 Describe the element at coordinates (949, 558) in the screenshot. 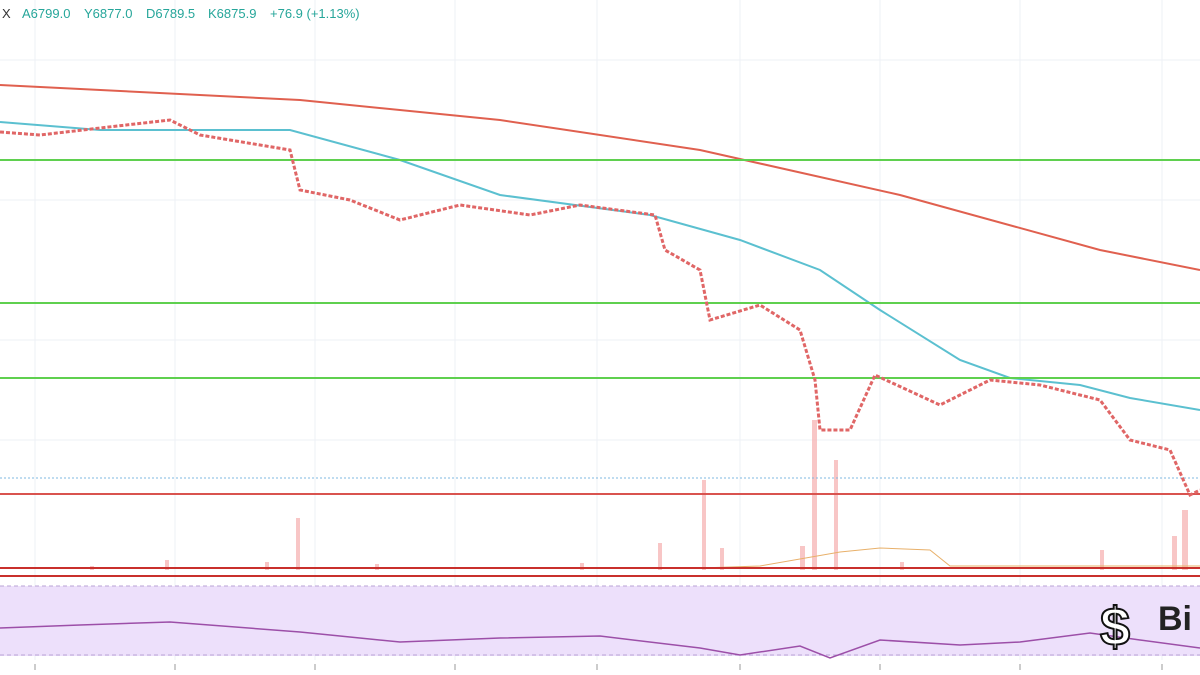

I see `volume-ma` at that location.